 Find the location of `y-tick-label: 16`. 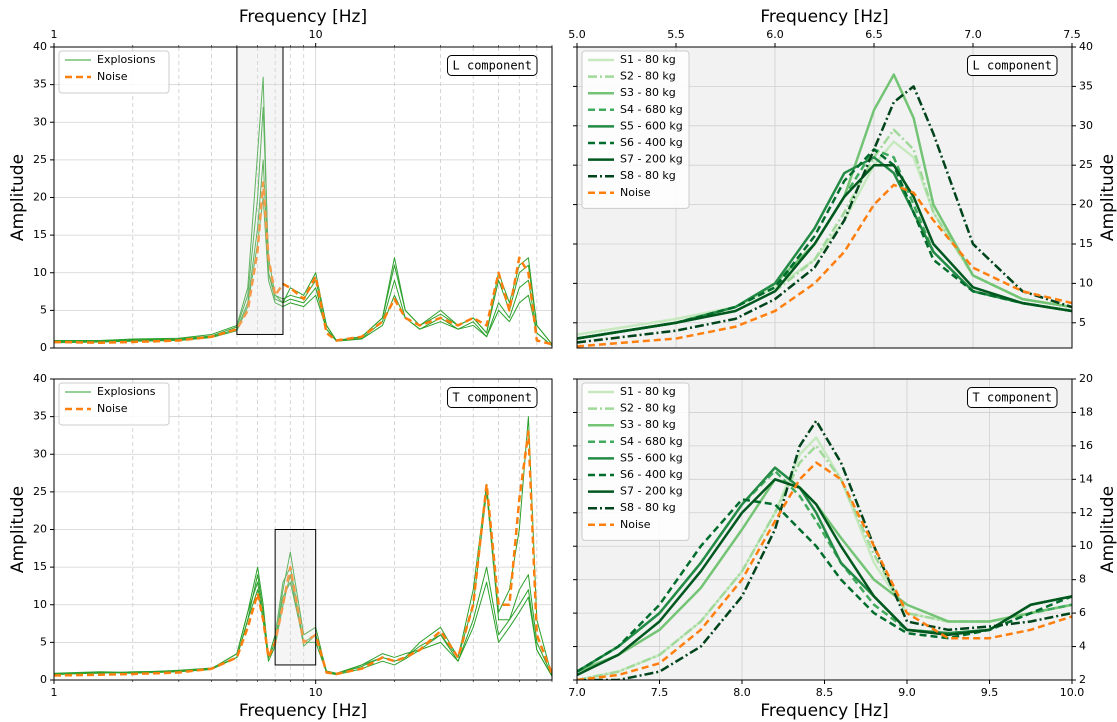

y-tick-label: 16 is located at coordinates (1086, 445).